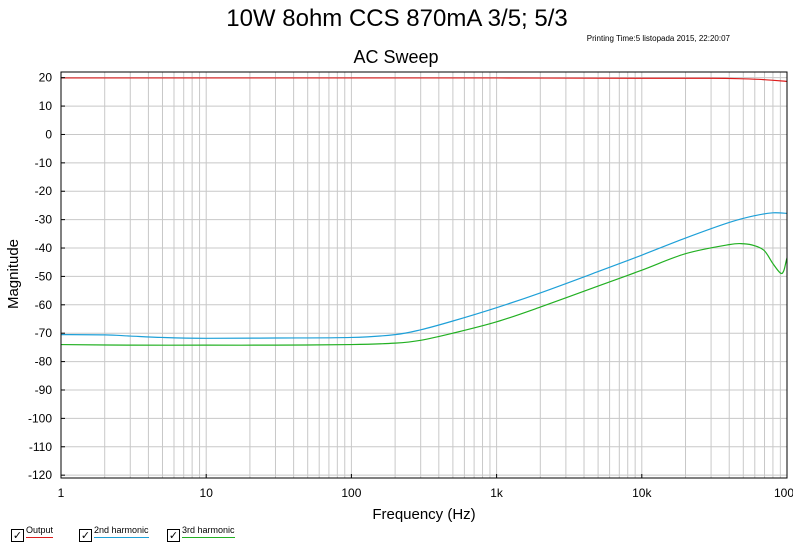 The width and height of the screenshot is (793, 560). What do you see at coordinates (395, 57) in the screenshot?
I see `chart-title: AC Sweep` at bounding box center [395, 57].